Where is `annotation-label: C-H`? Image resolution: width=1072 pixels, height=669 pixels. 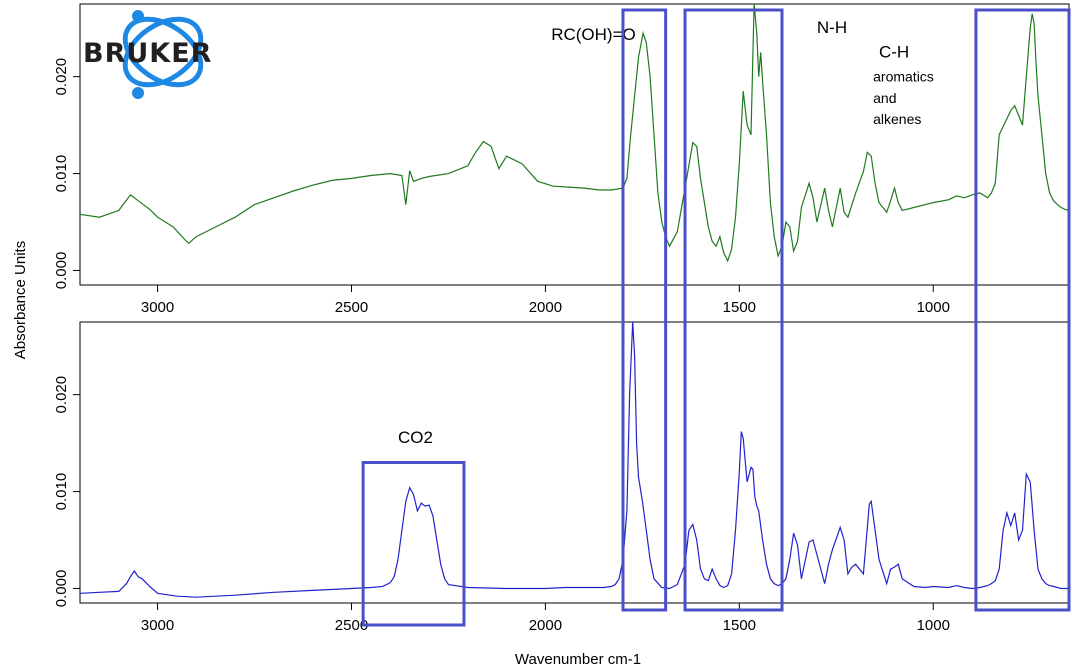 annotation-label: C-H is located at coordinates (894, 51).